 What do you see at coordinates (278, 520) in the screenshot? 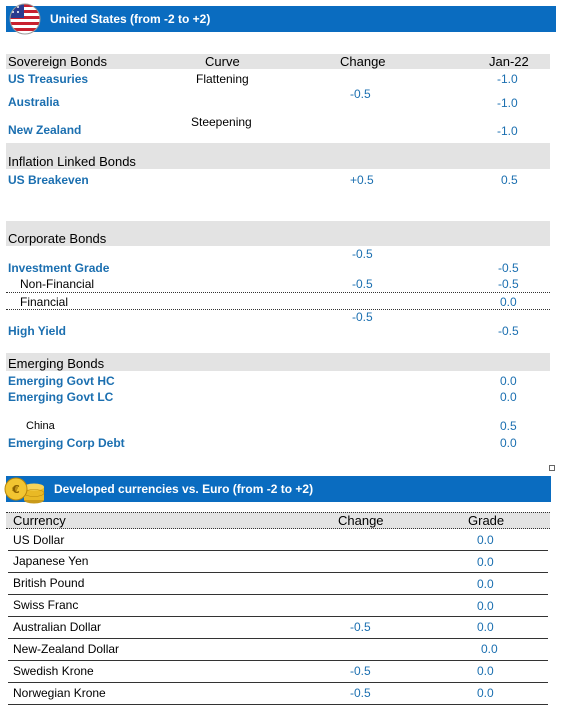
I see `currency-header-bar` at bounding box center [278, 520].